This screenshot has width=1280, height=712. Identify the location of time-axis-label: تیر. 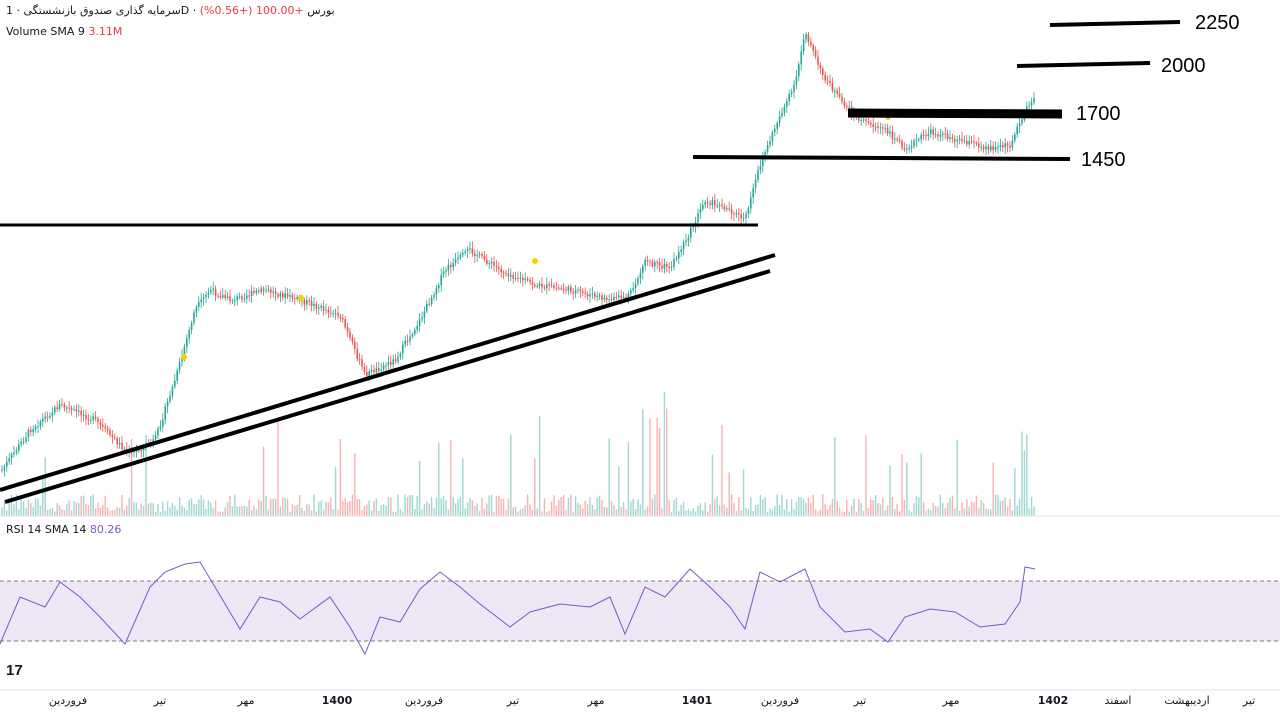
(1248, 700).